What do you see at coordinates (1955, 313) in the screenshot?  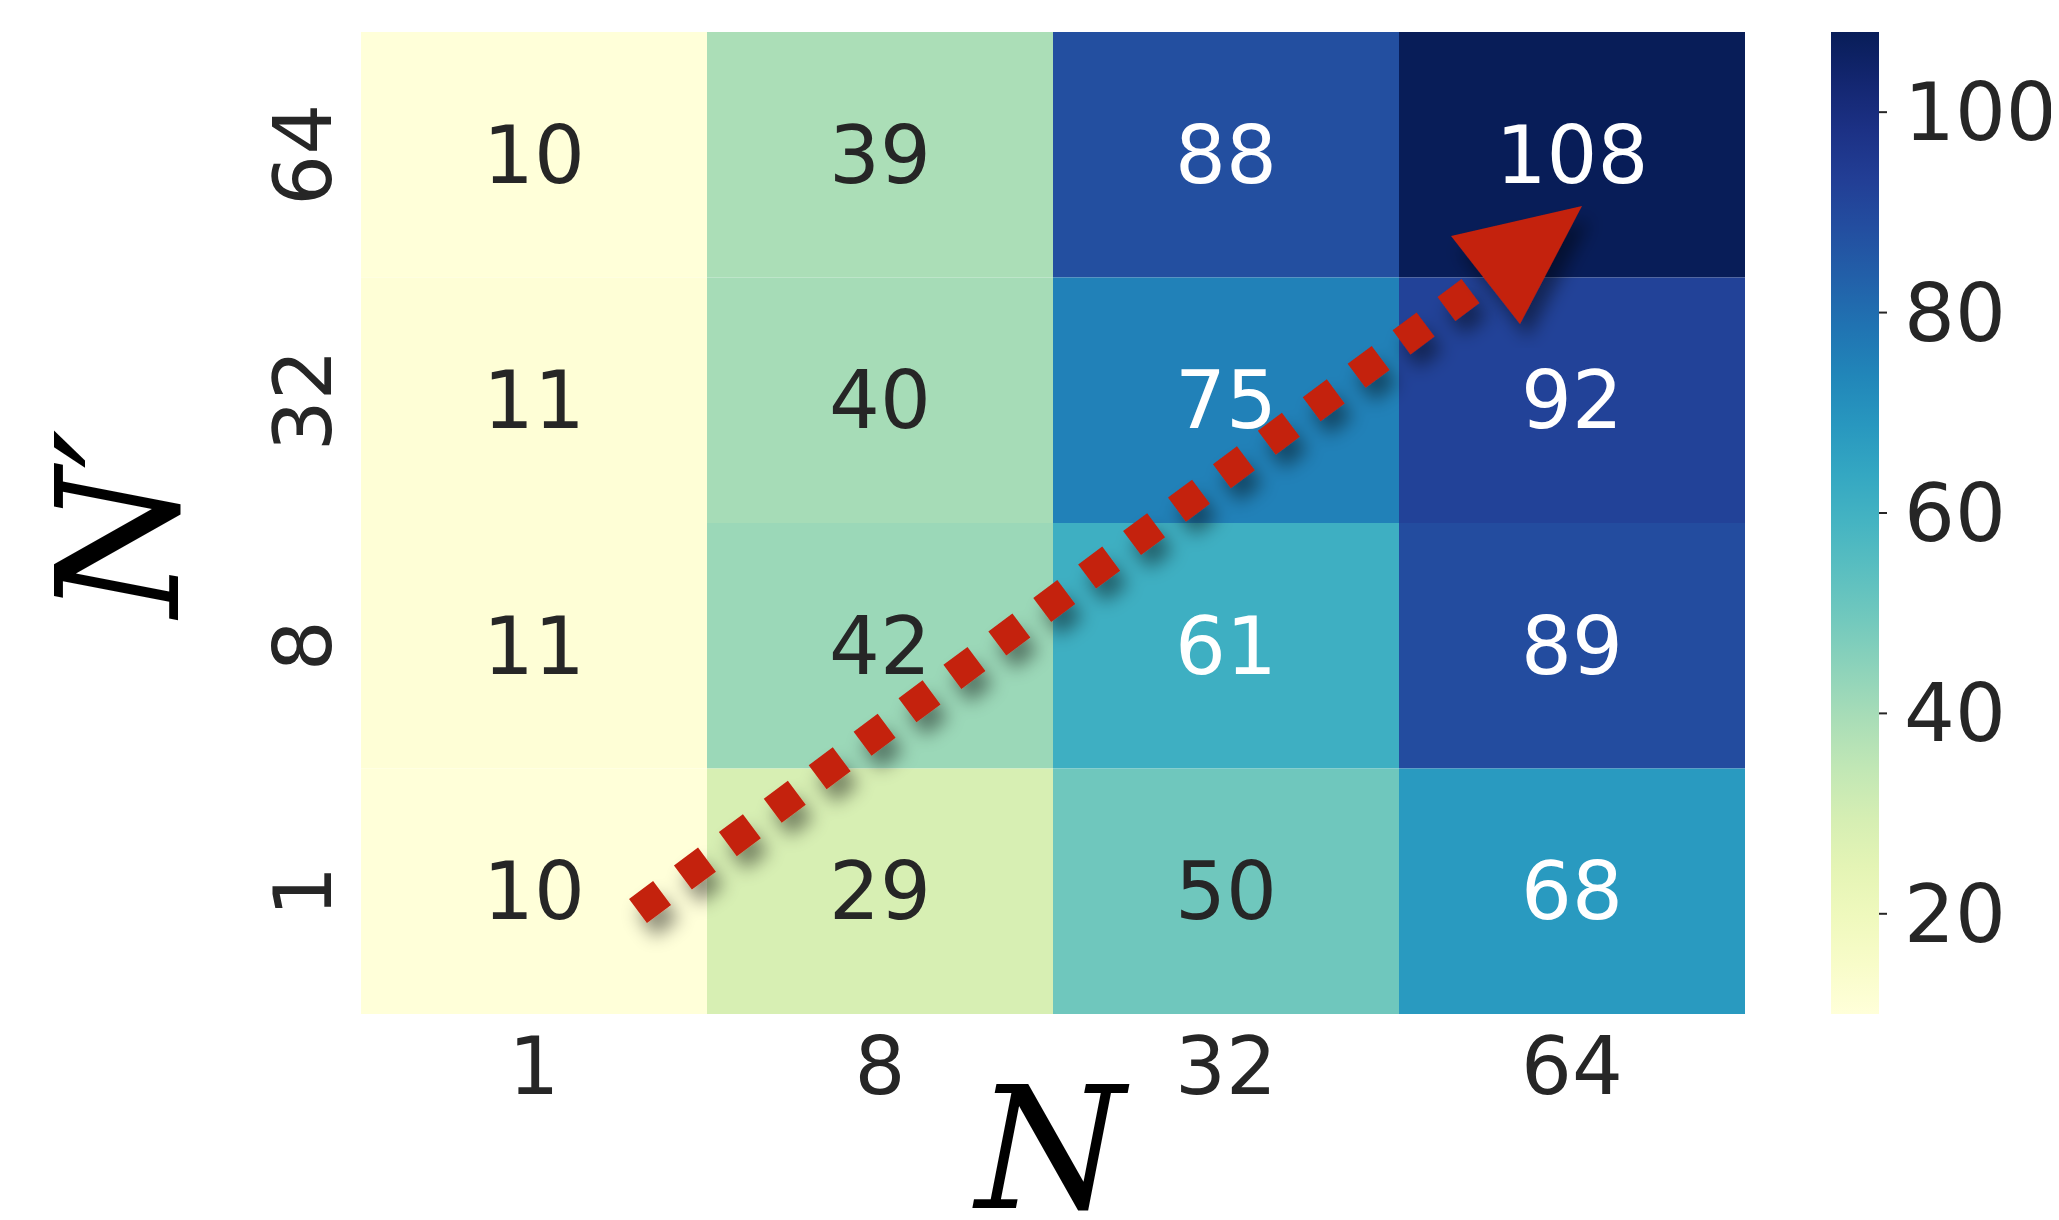 I see `color-bar-label: 80` at bounding box center [1955, 313].